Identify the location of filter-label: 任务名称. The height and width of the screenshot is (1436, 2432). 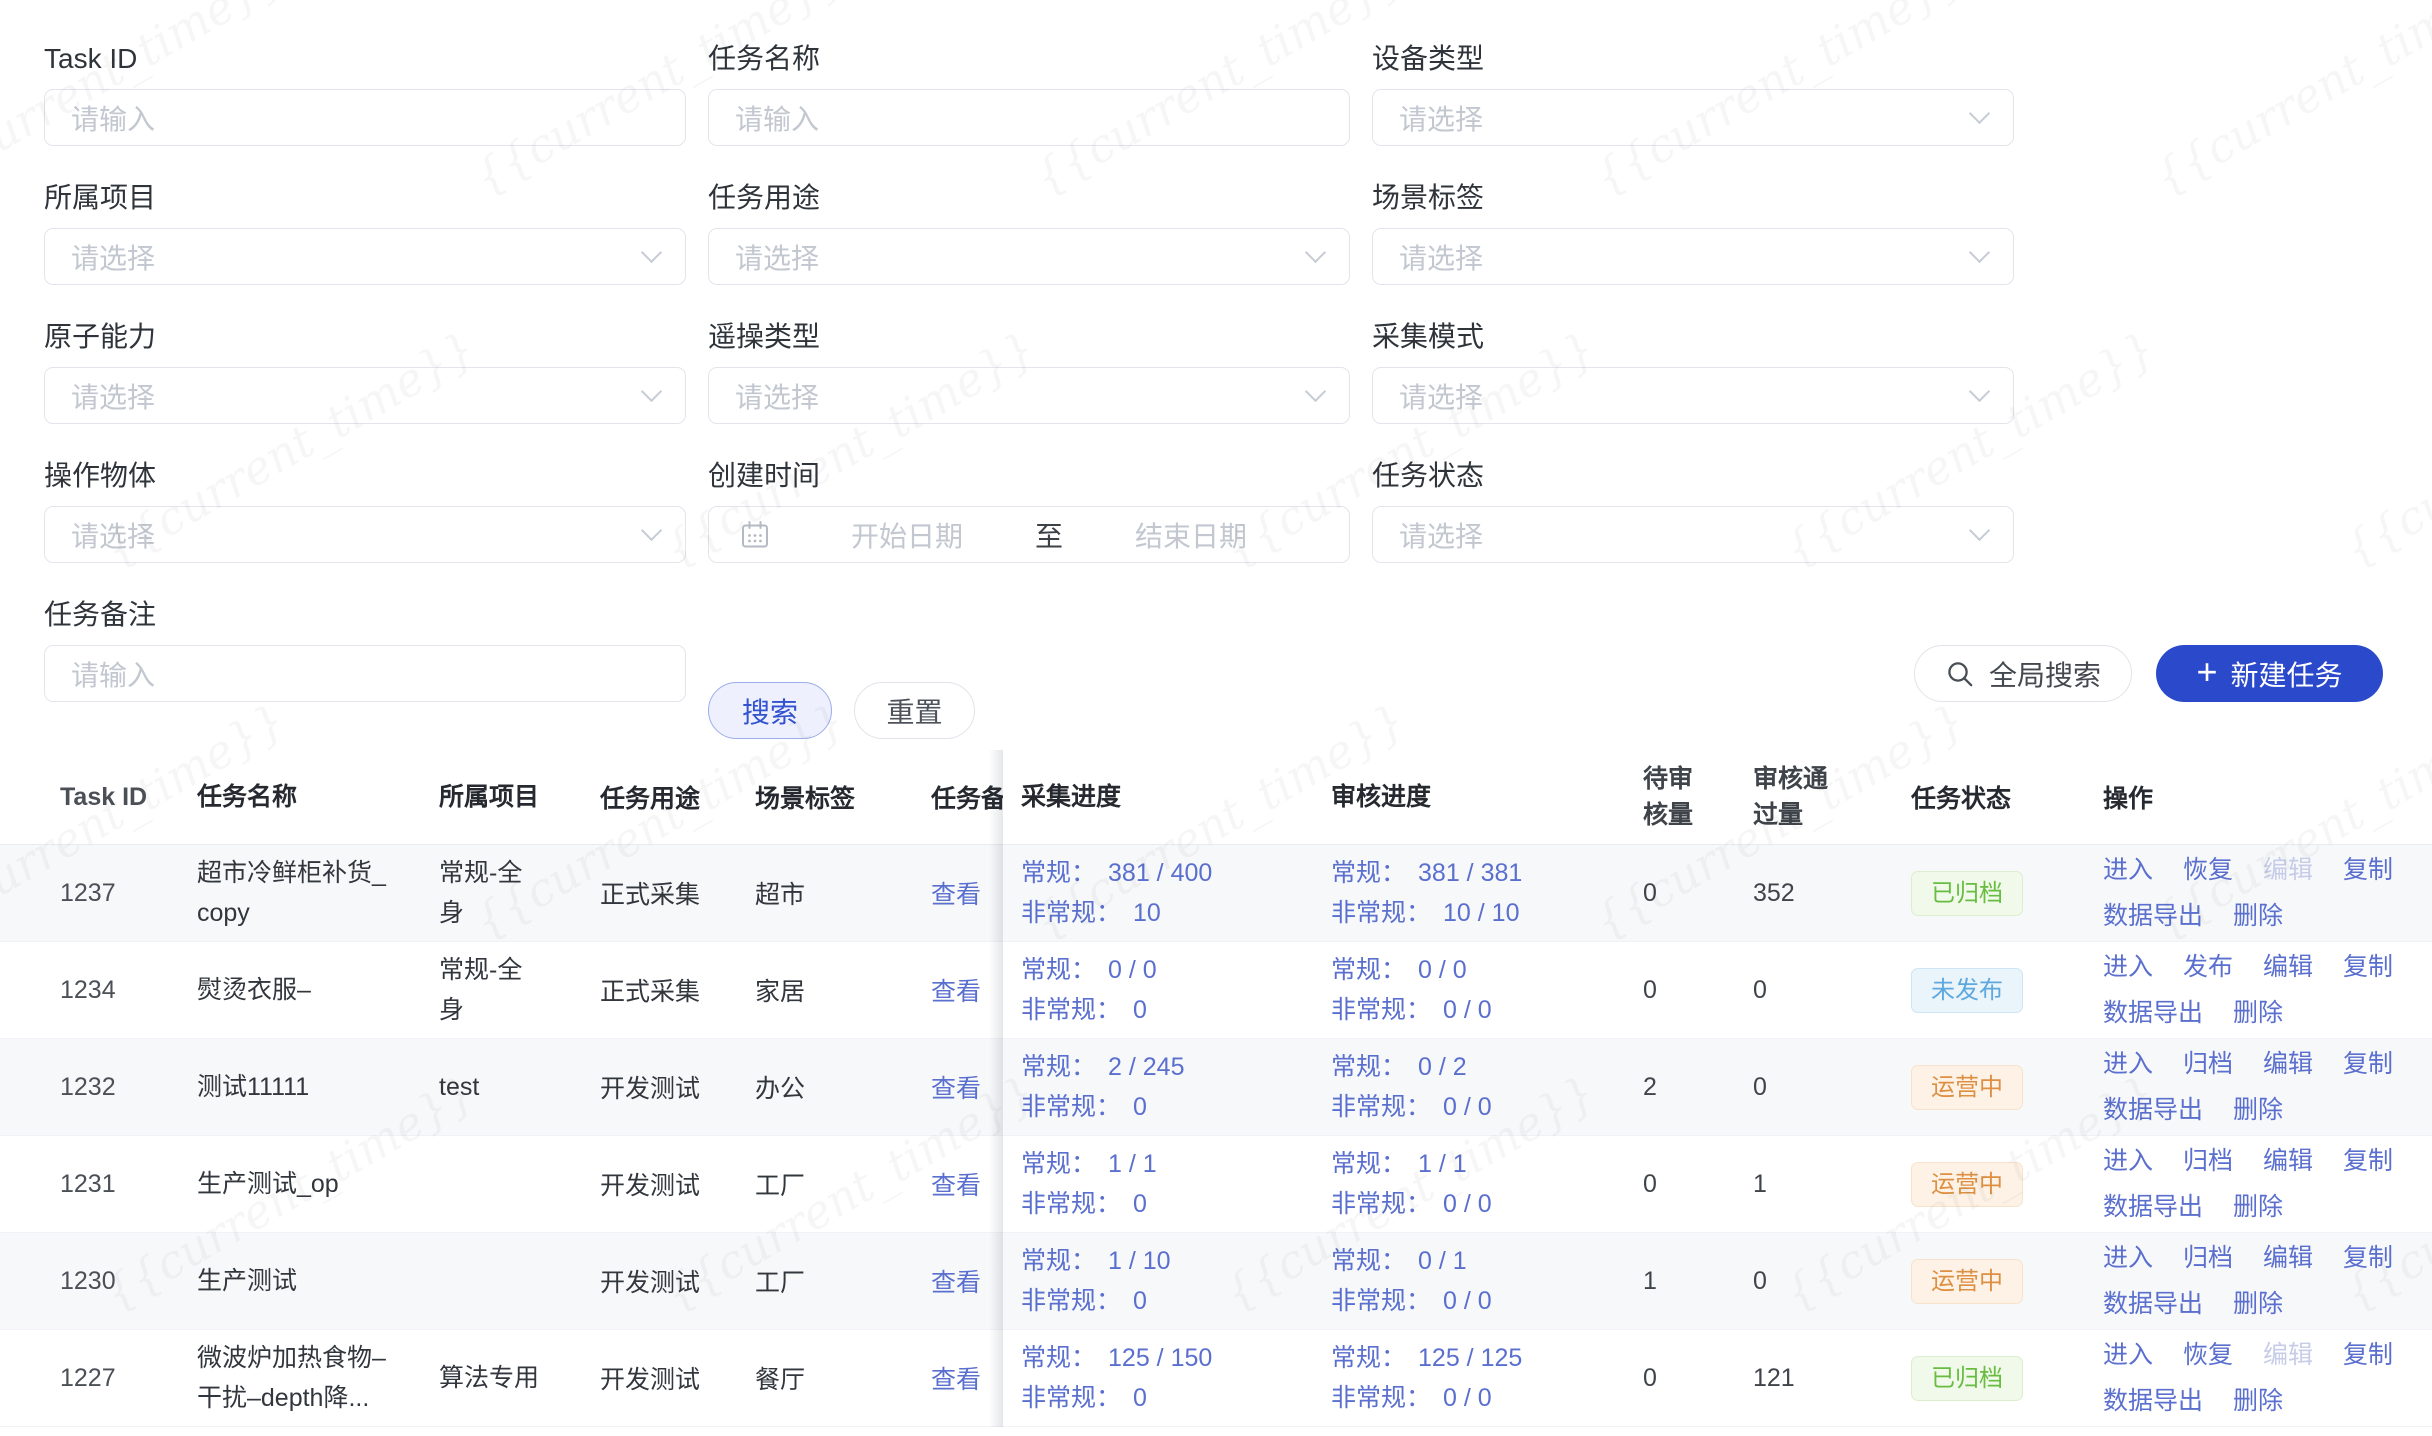
(764, 58).